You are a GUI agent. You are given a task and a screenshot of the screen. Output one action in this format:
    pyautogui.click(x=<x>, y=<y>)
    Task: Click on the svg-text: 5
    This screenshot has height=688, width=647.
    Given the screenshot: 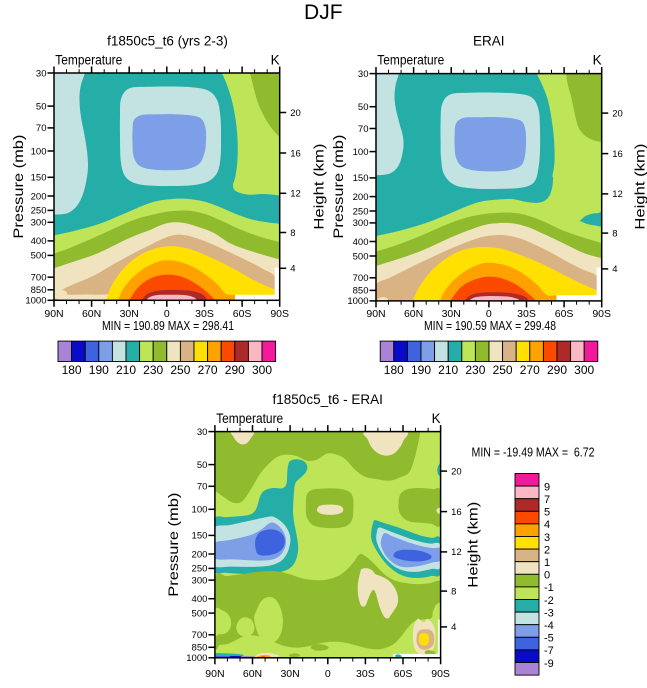 What is the action you would take?
    pyautogui.click(x=547, y=513)
    